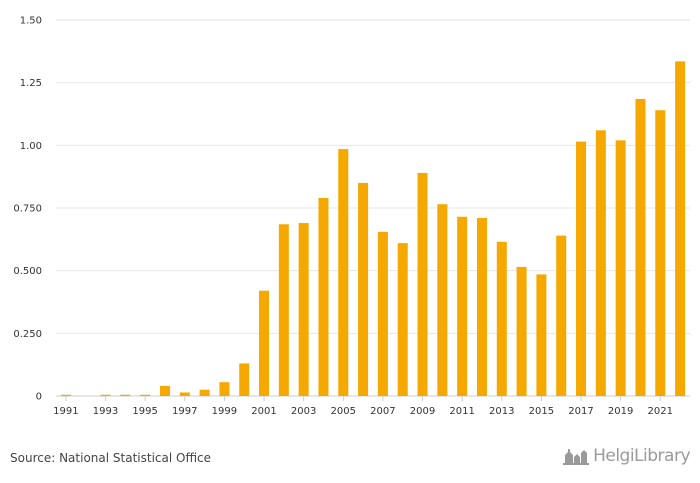  I want to click on x-tick-label: 2009, so click(422, 411).